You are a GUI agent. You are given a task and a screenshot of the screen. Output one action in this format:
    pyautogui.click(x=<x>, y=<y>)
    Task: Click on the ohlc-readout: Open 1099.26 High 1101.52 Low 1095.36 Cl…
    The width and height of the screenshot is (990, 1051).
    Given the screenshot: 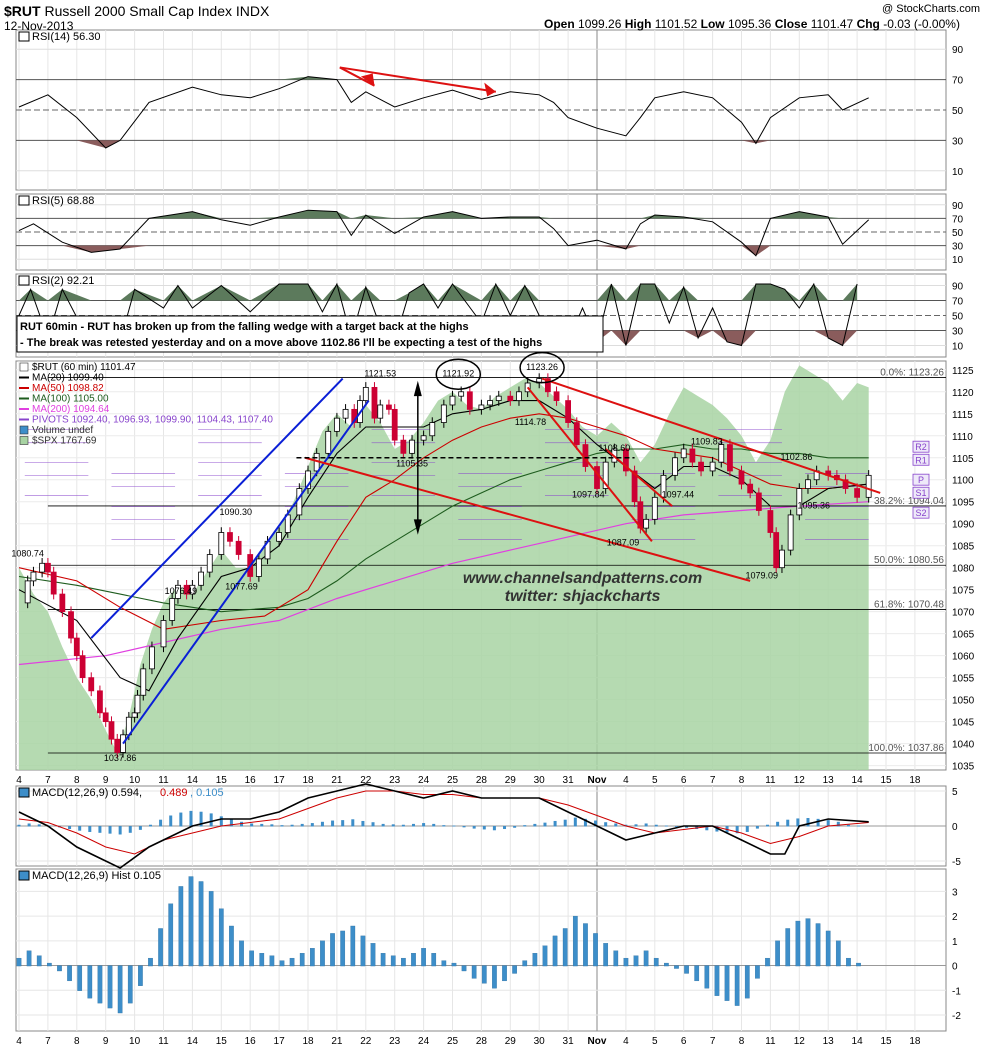 What is the action you would take?
    pyautogui.click(x=752, y=24)
    